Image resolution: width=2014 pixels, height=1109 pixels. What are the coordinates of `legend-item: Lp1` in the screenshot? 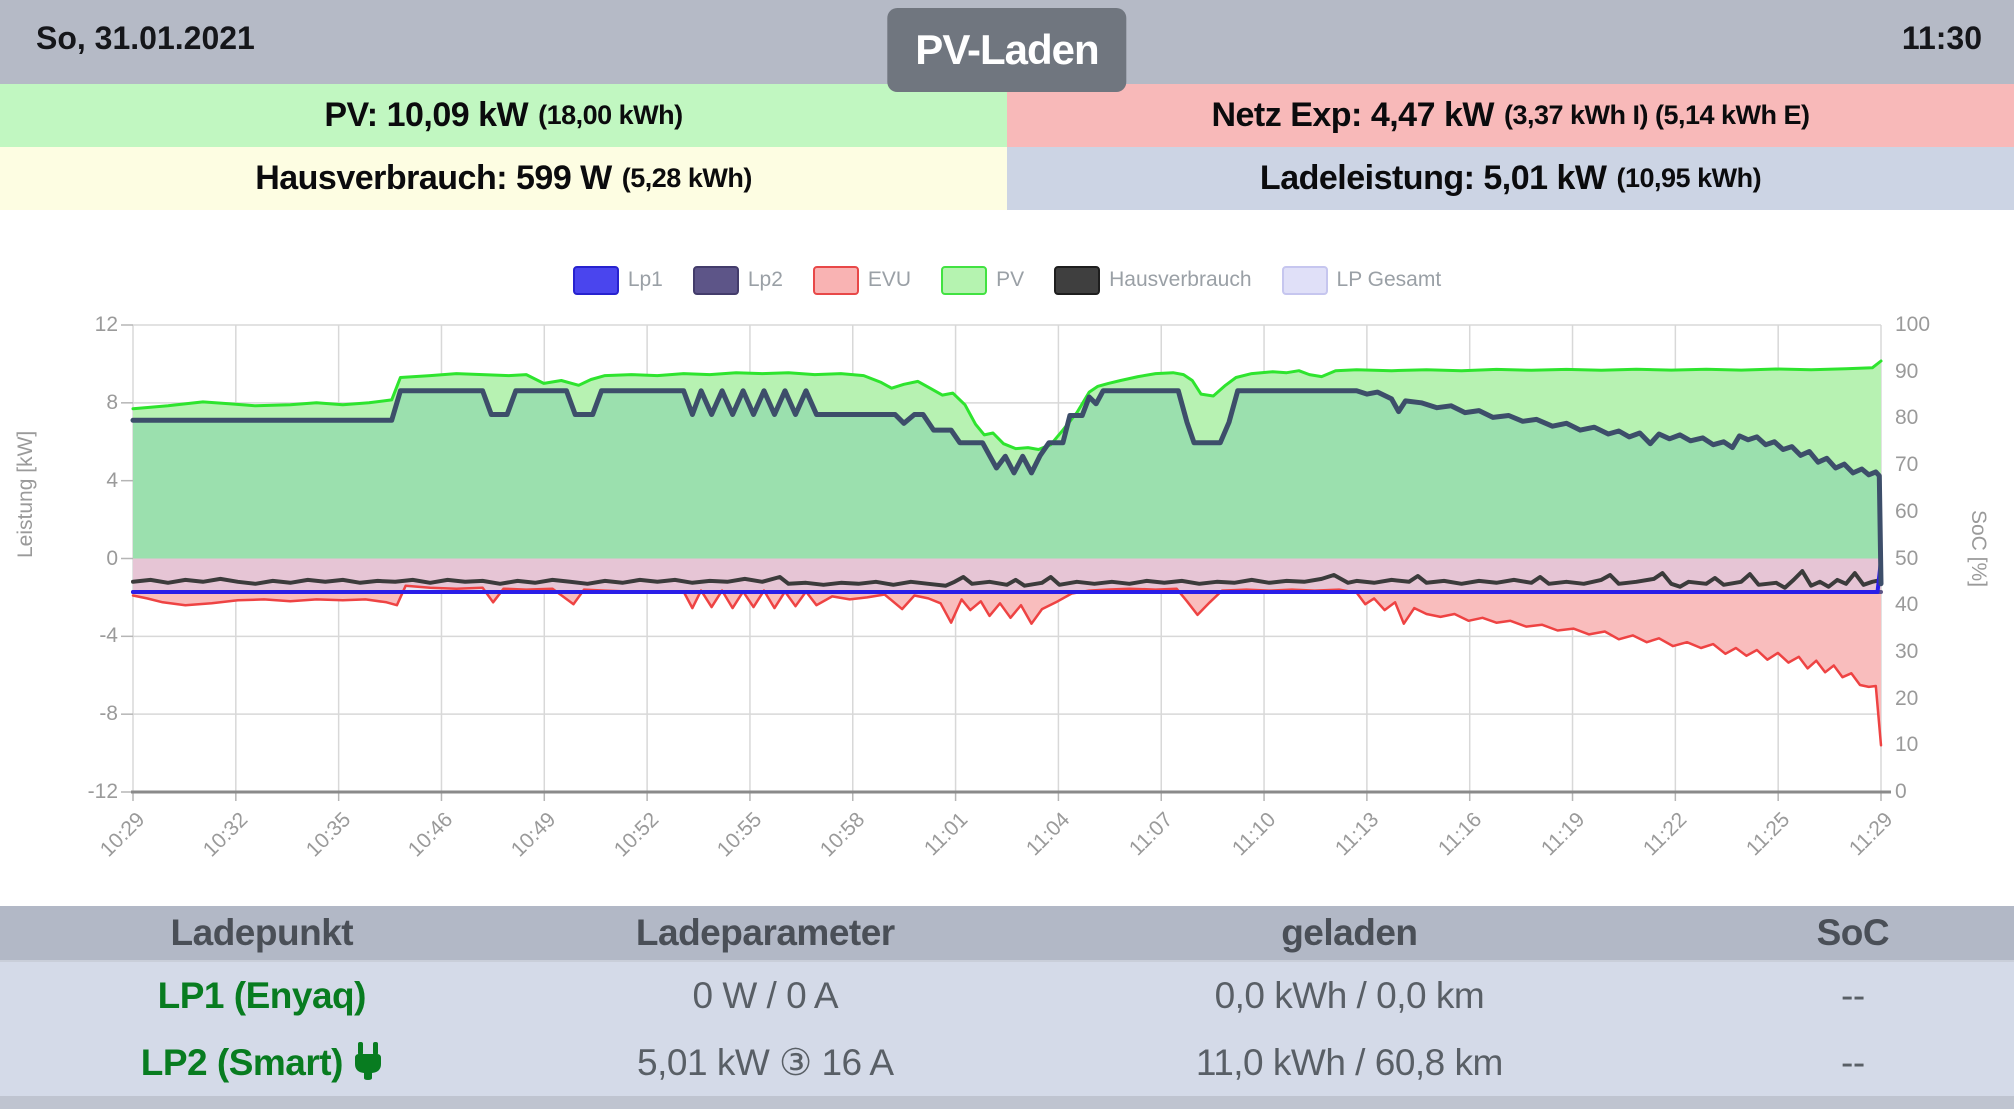 It's located at (617, 280).